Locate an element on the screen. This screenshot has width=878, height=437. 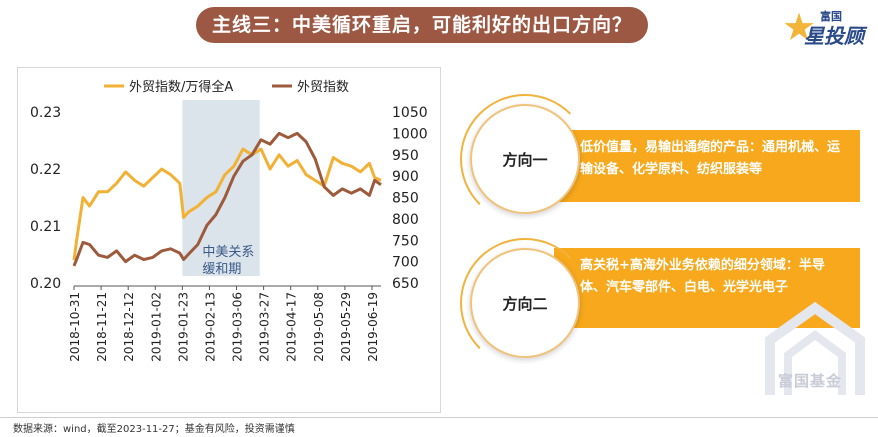
x-tick-label: 2019-05-08 is located at coordinates (319, 327).